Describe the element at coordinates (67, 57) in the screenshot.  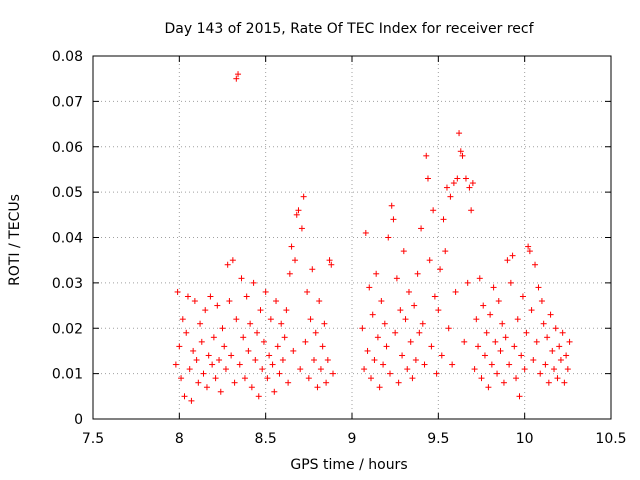
I see `y-tick-label: 0.08` at that location.